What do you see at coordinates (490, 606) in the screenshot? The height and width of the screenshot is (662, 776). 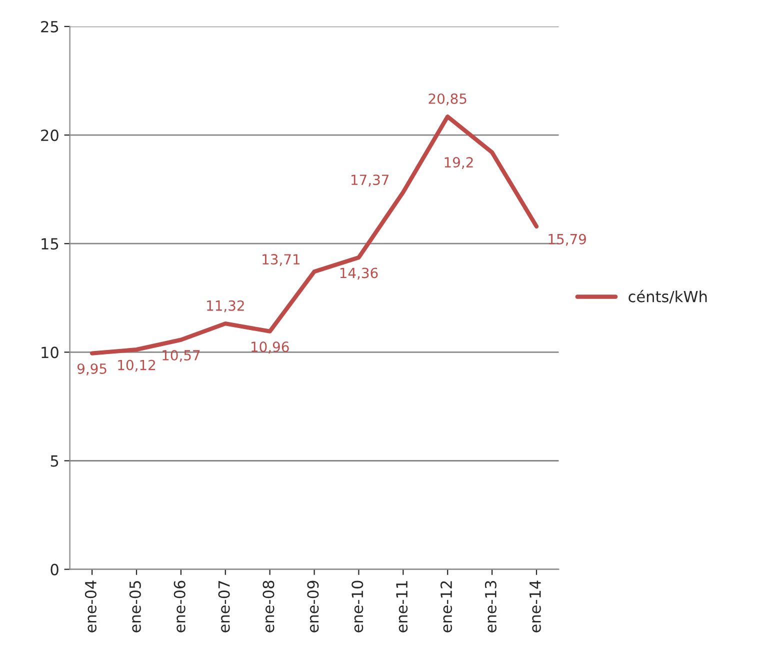 I see `x-tick-label: ene-13` at bounding box center [490, 606].